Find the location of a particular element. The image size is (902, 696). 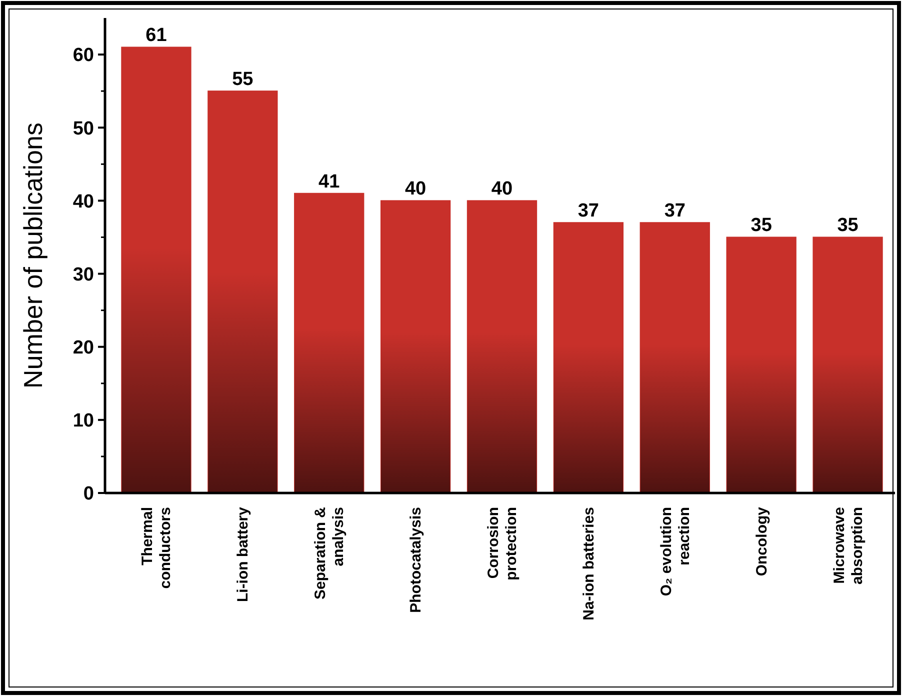

data-label: 41 is located at coordinates (329, 181).